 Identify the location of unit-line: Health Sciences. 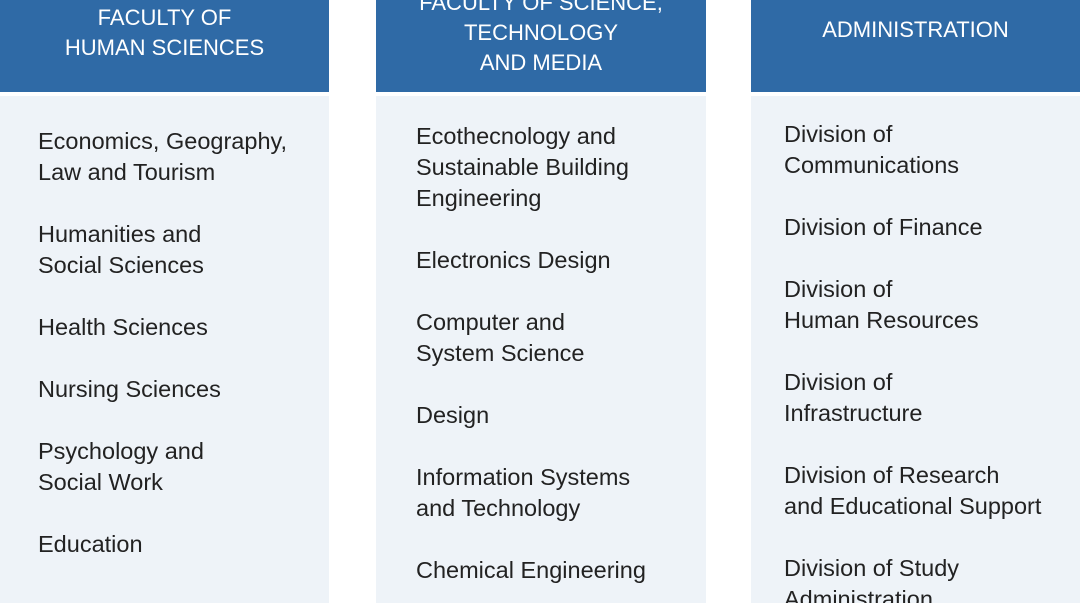
(123, 327).